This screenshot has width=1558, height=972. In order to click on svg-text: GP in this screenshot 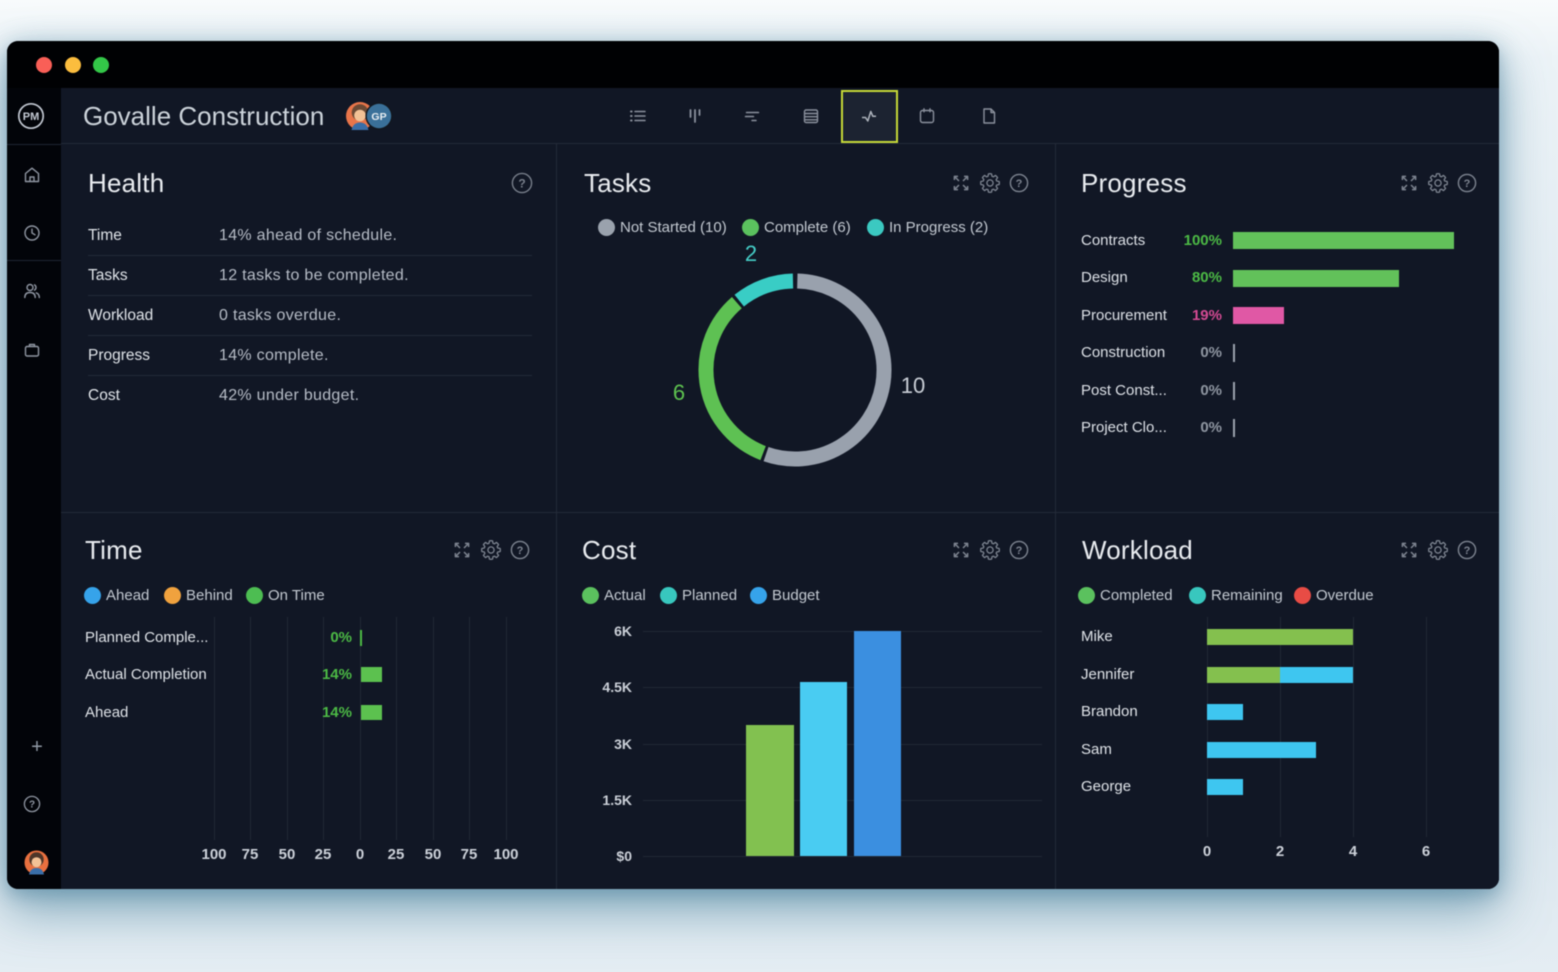, I will do `click(378, 117)`.